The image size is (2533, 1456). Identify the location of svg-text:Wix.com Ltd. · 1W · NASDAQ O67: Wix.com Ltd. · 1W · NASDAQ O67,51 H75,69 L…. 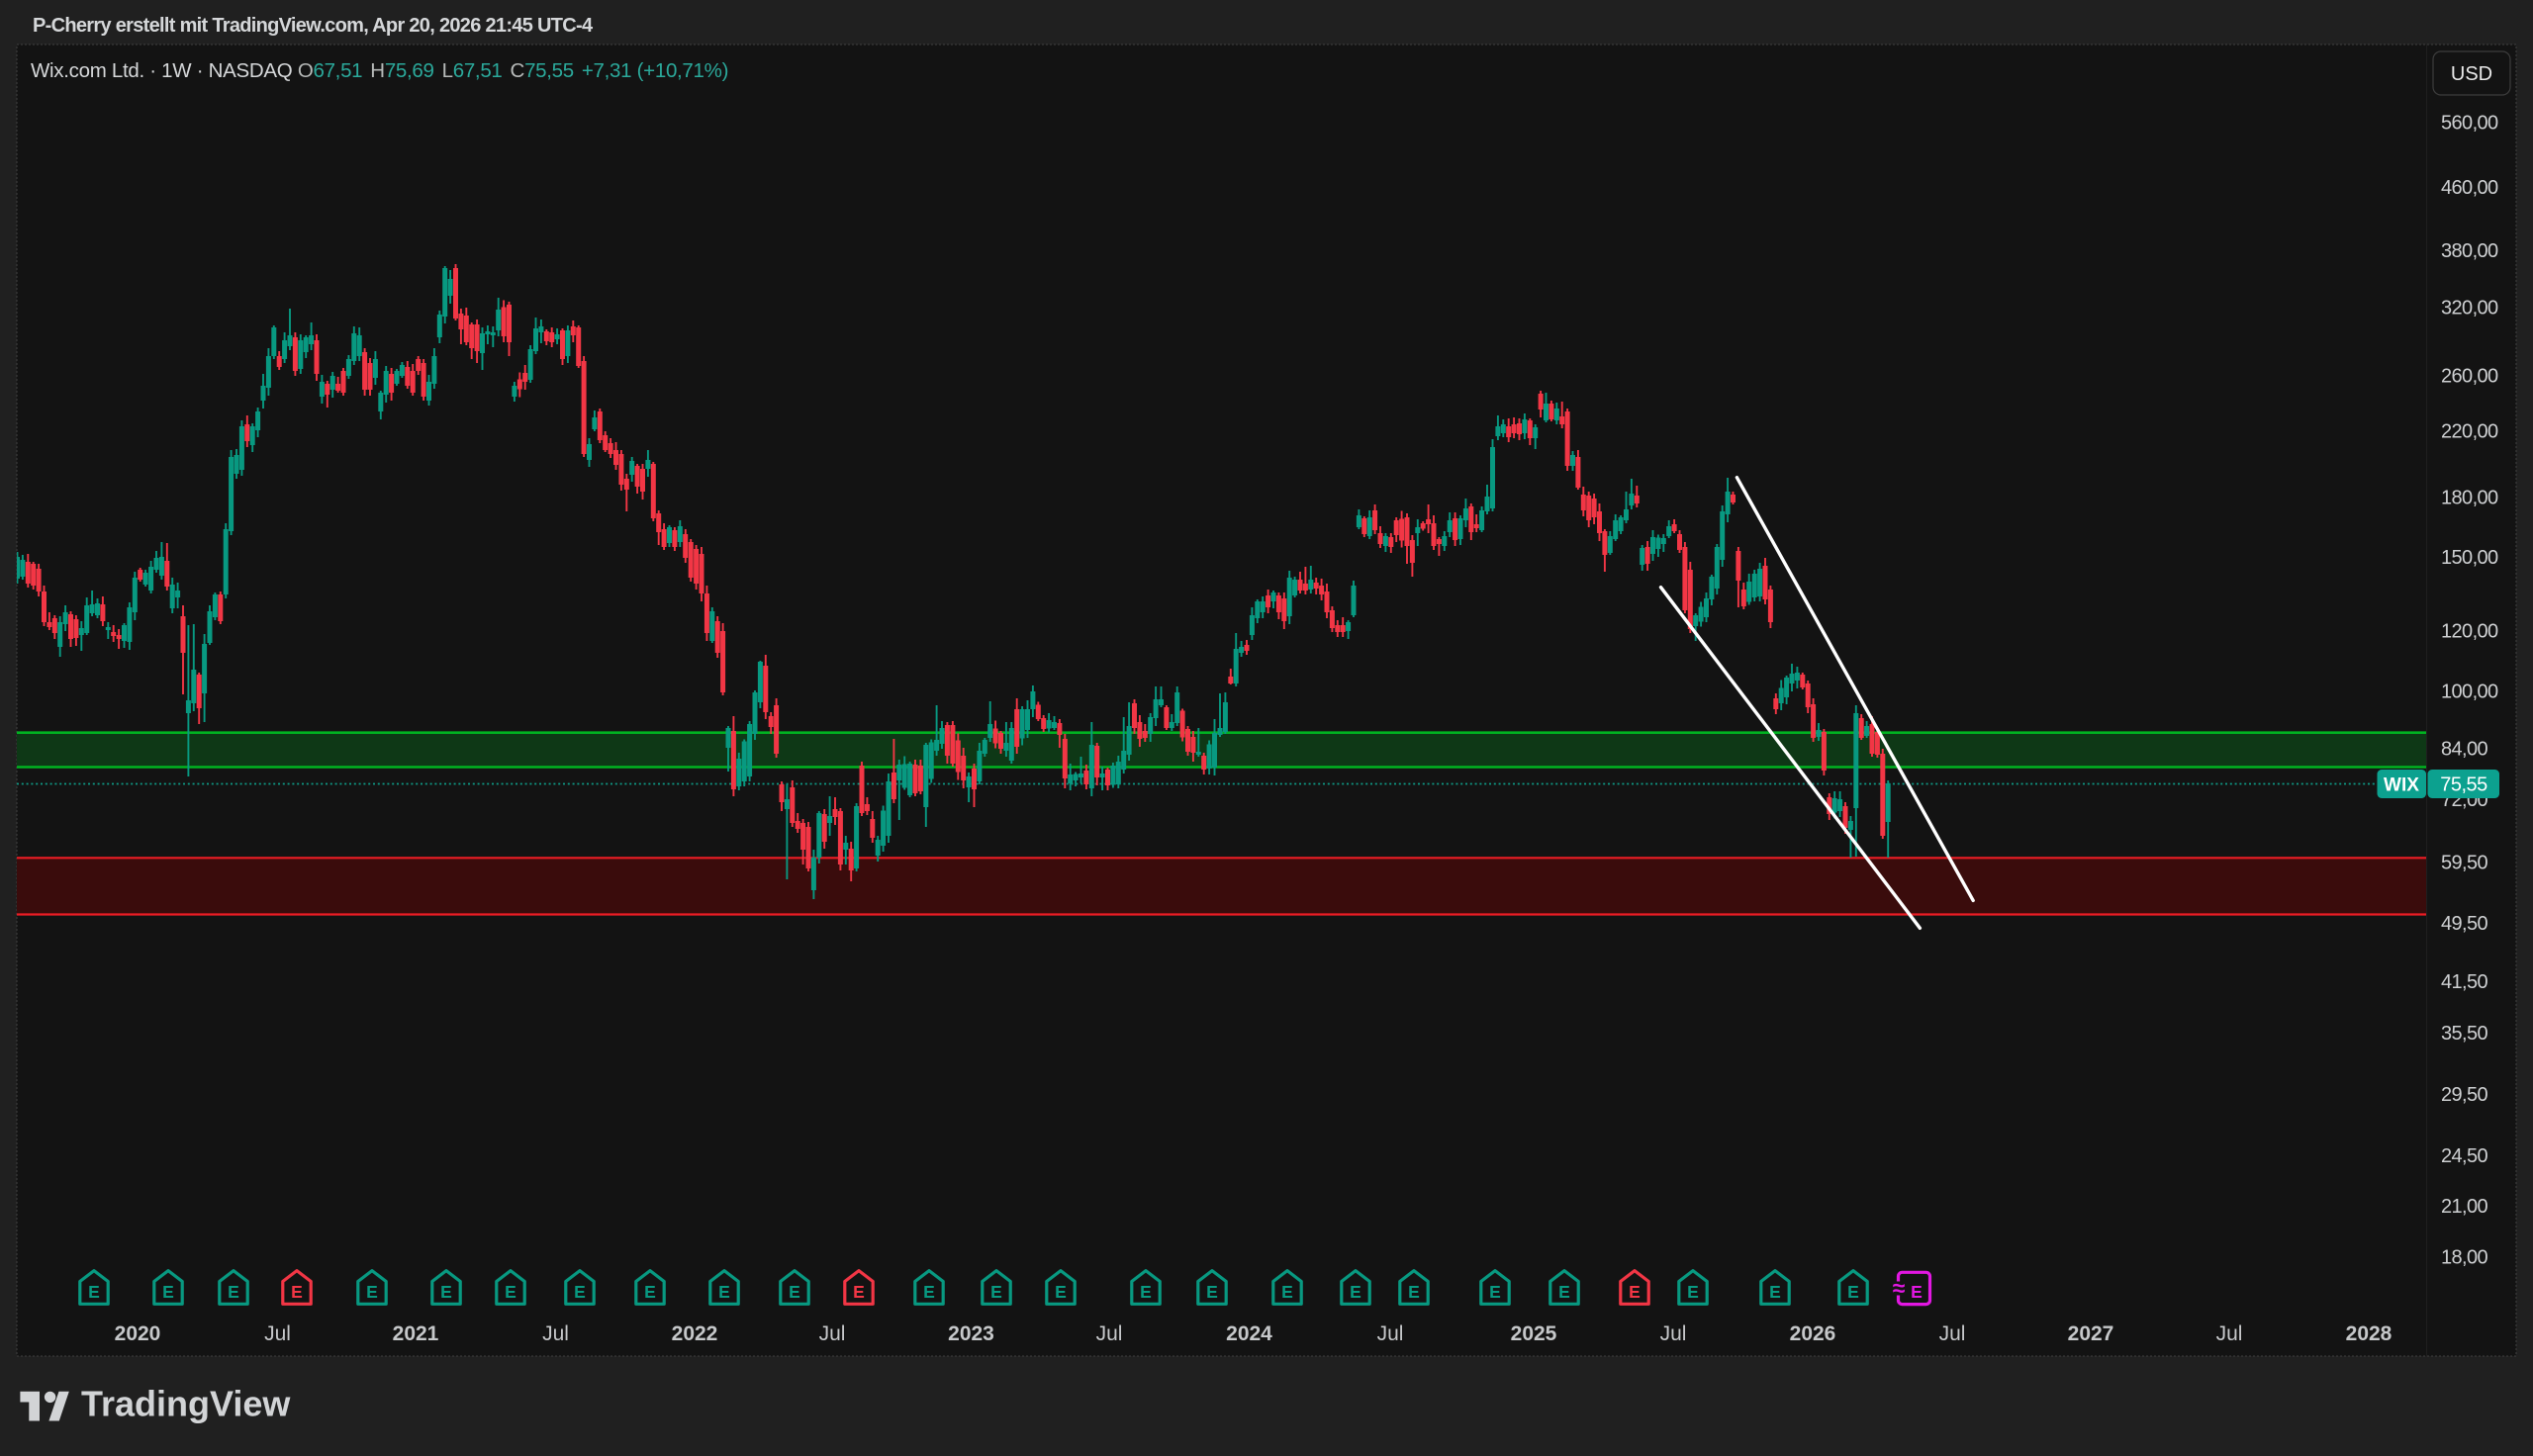
(379, 70).